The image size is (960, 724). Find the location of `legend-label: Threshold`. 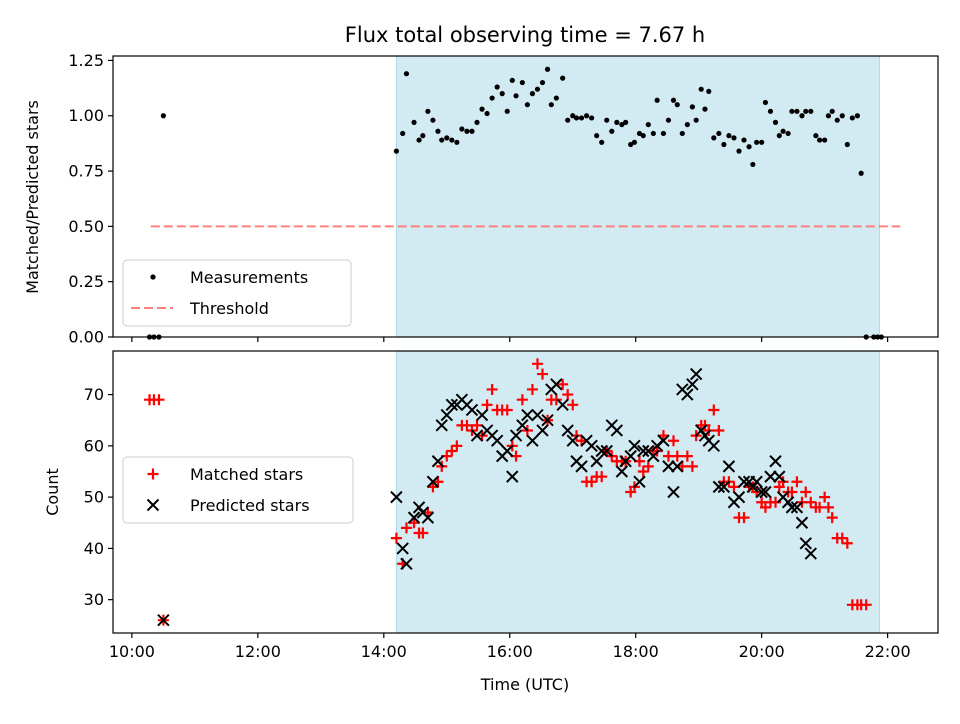

legend-label: Threshold is located at coordinates (229, 308).